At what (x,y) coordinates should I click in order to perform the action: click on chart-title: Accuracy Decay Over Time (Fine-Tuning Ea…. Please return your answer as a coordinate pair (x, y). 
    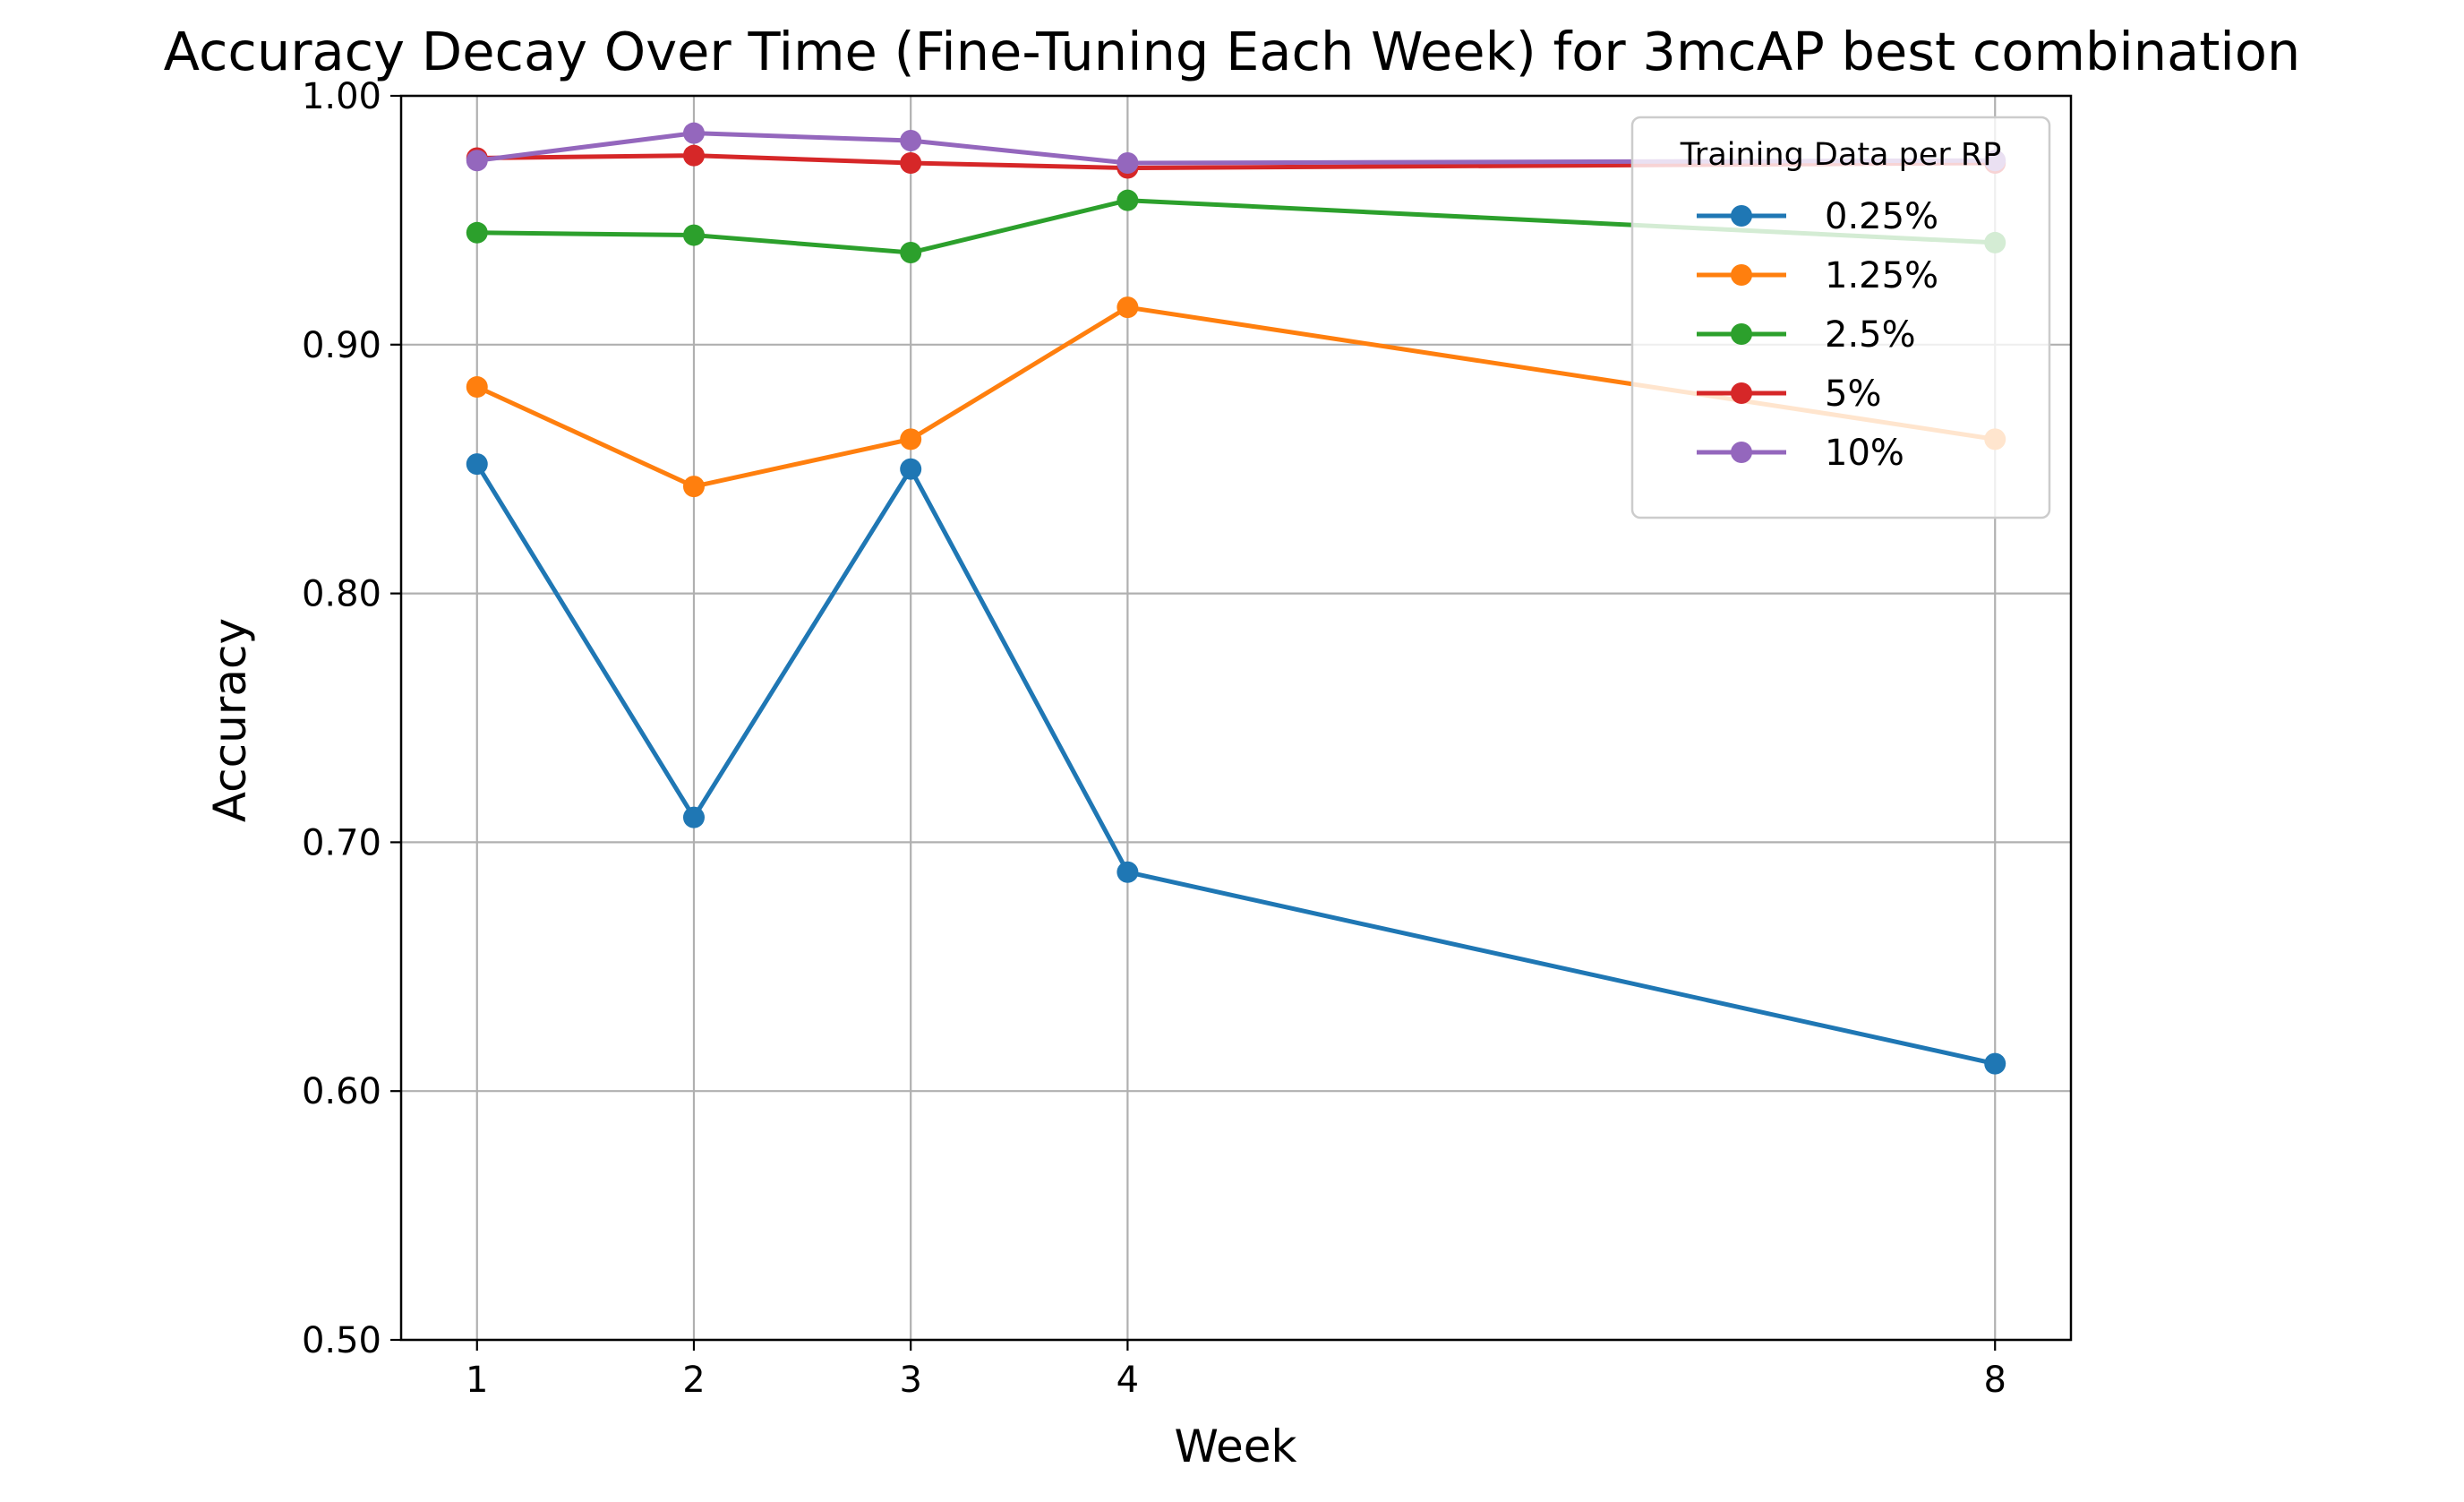
    Looking at the image, I should click on (1232, 52).